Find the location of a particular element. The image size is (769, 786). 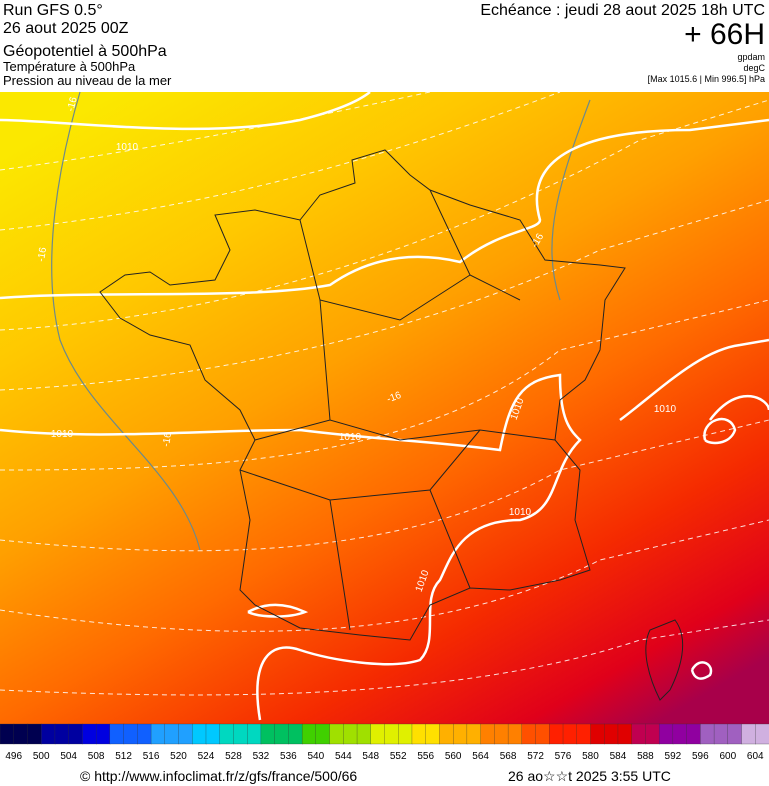

scale-label: 524 is located at coordinates (206, 756).